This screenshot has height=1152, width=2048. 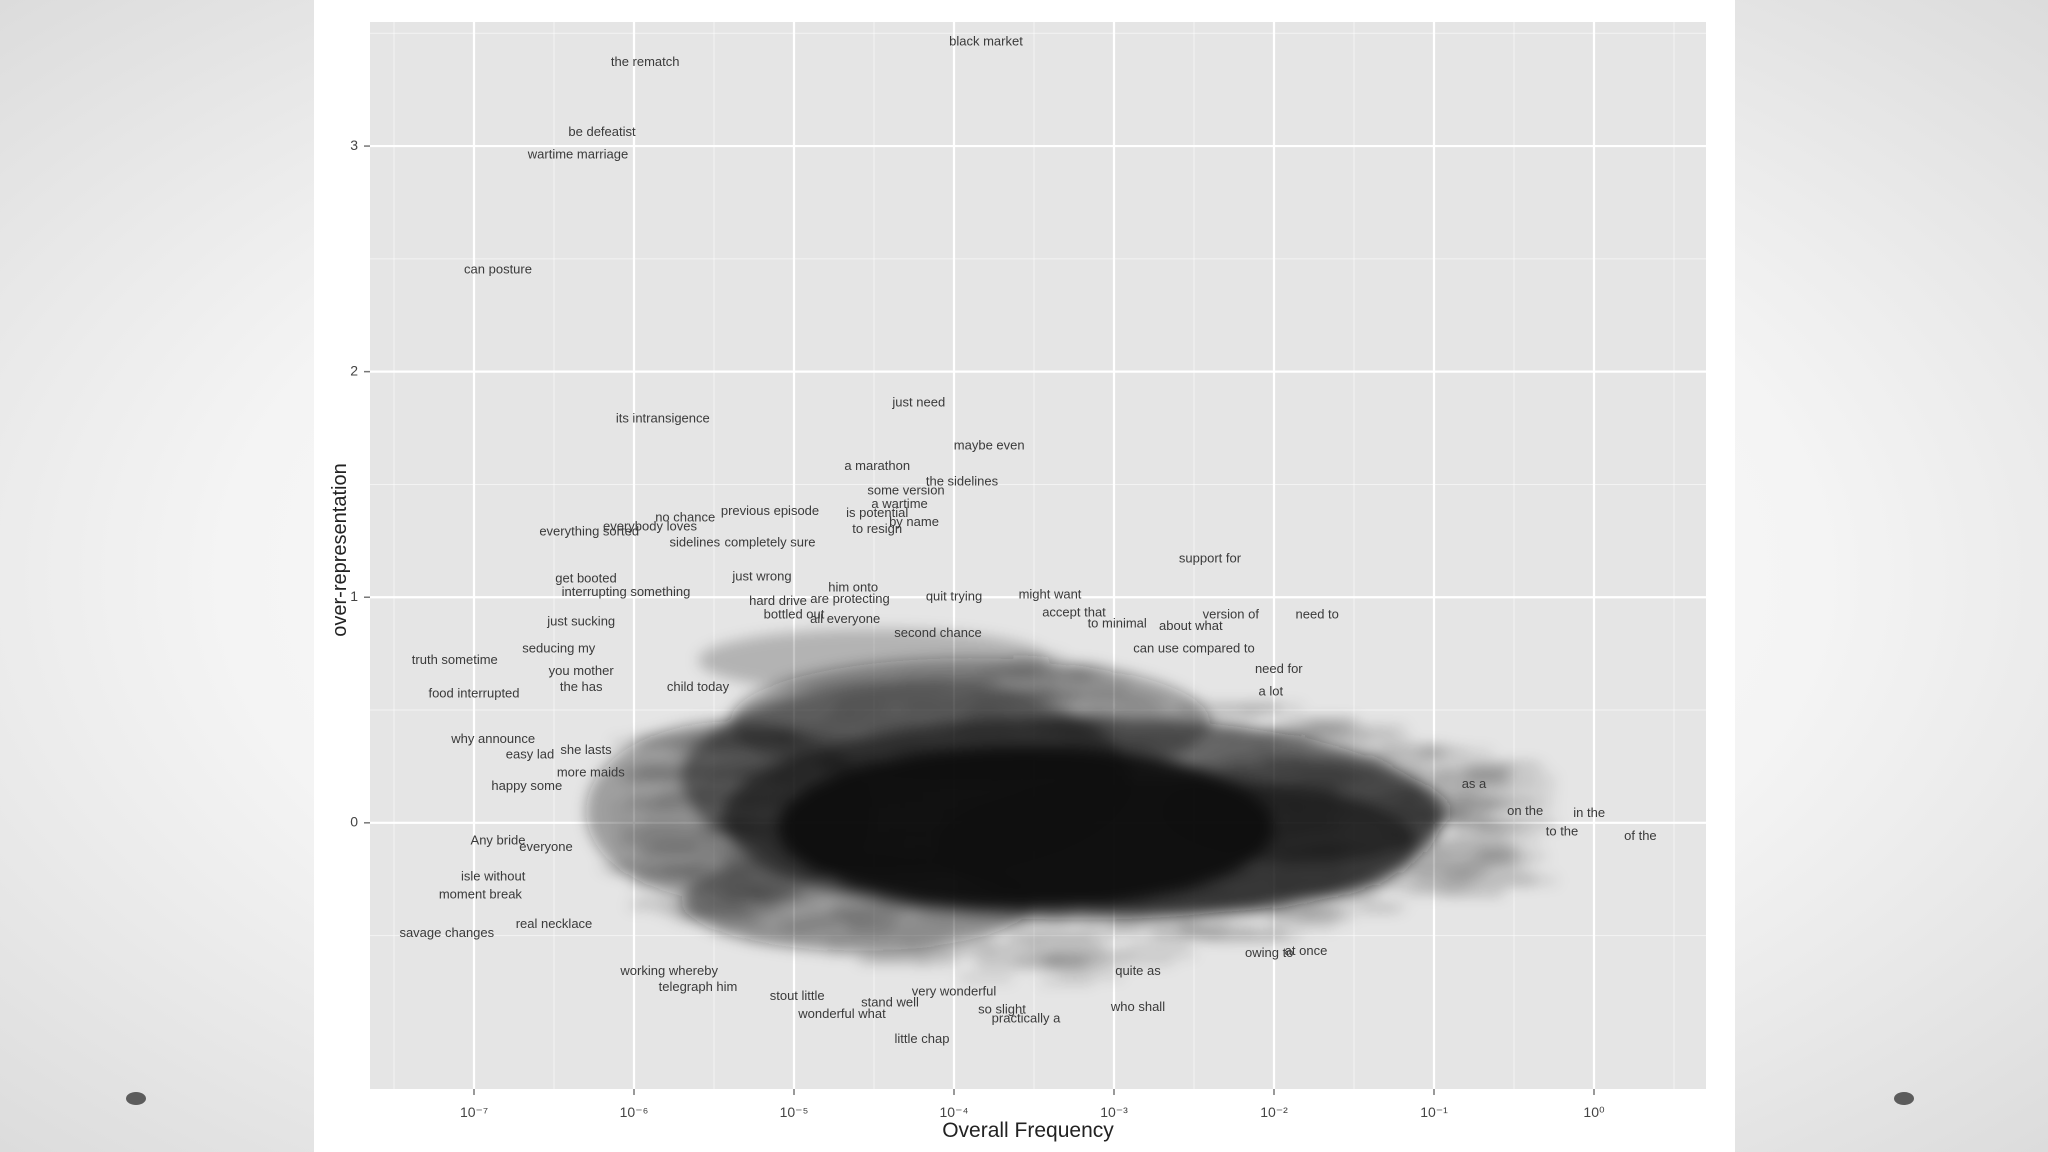 I want to click on y-tick-label-1: 1, so click(x=354, y=596).